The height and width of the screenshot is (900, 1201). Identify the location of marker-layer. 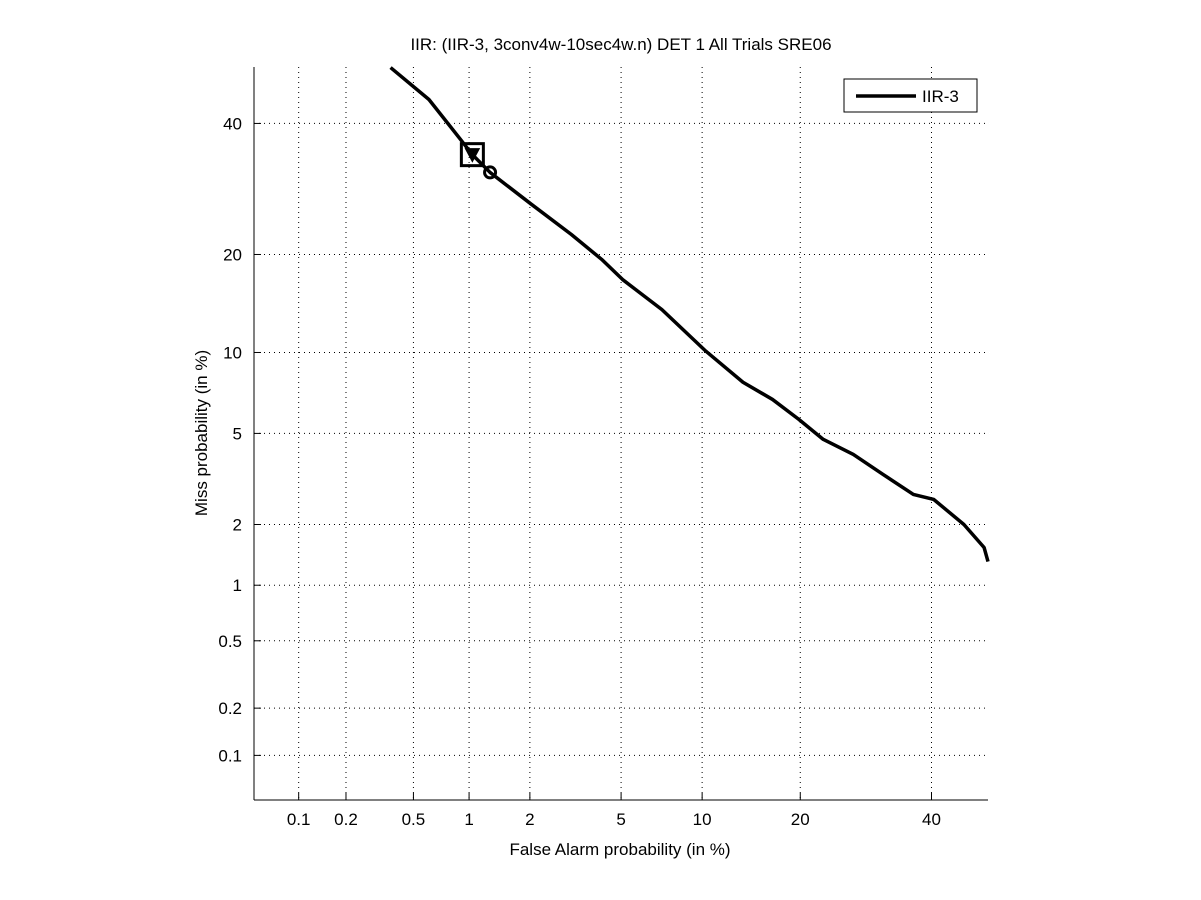
(478, 161).